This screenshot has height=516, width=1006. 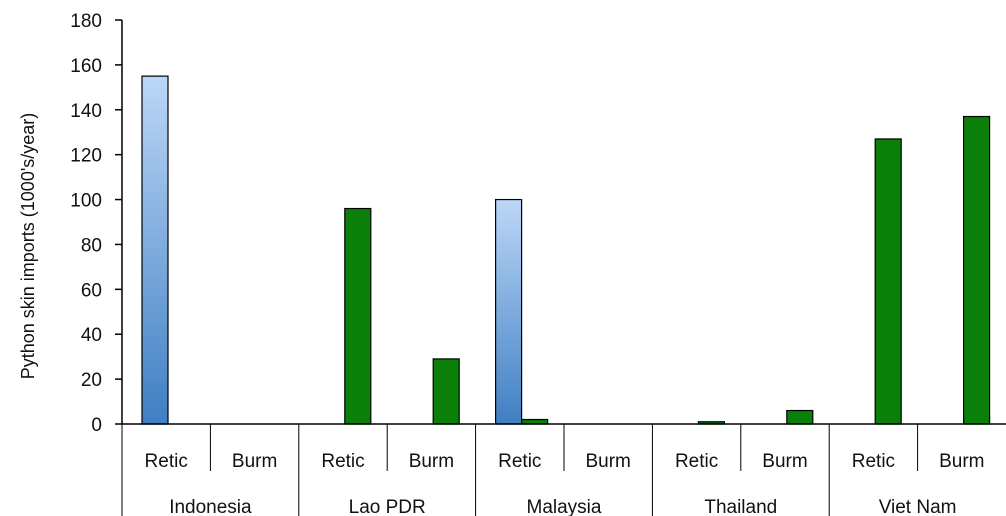 I want to click on country-label: Malaysia, so click(x=564, y=506).